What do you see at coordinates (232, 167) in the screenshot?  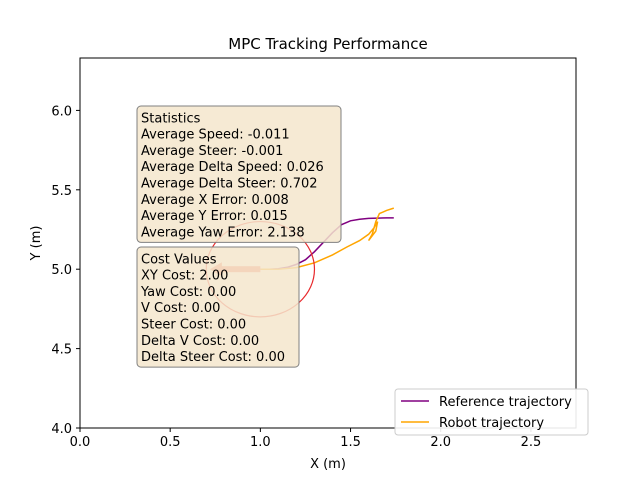 I see `statistics-line: Average Delta Speed: 0.026` at bounding box center [232, 167].